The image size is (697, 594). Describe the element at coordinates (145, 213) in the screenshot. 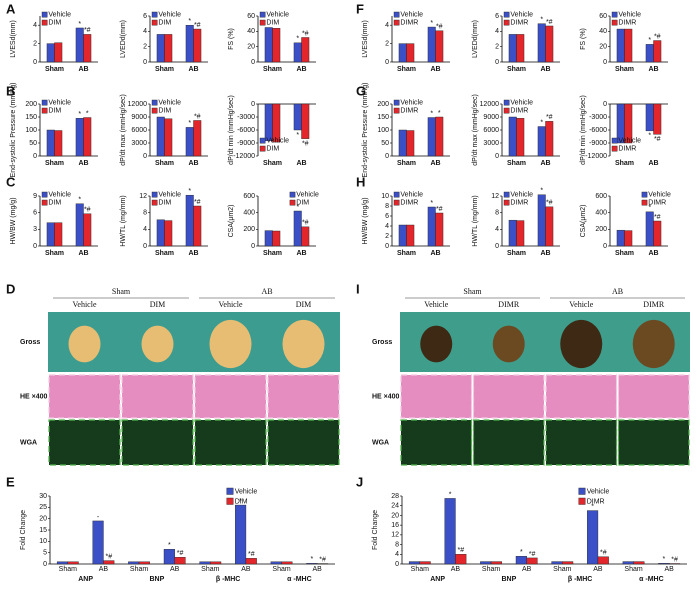

I see `y-tick-label: 8` at that location.